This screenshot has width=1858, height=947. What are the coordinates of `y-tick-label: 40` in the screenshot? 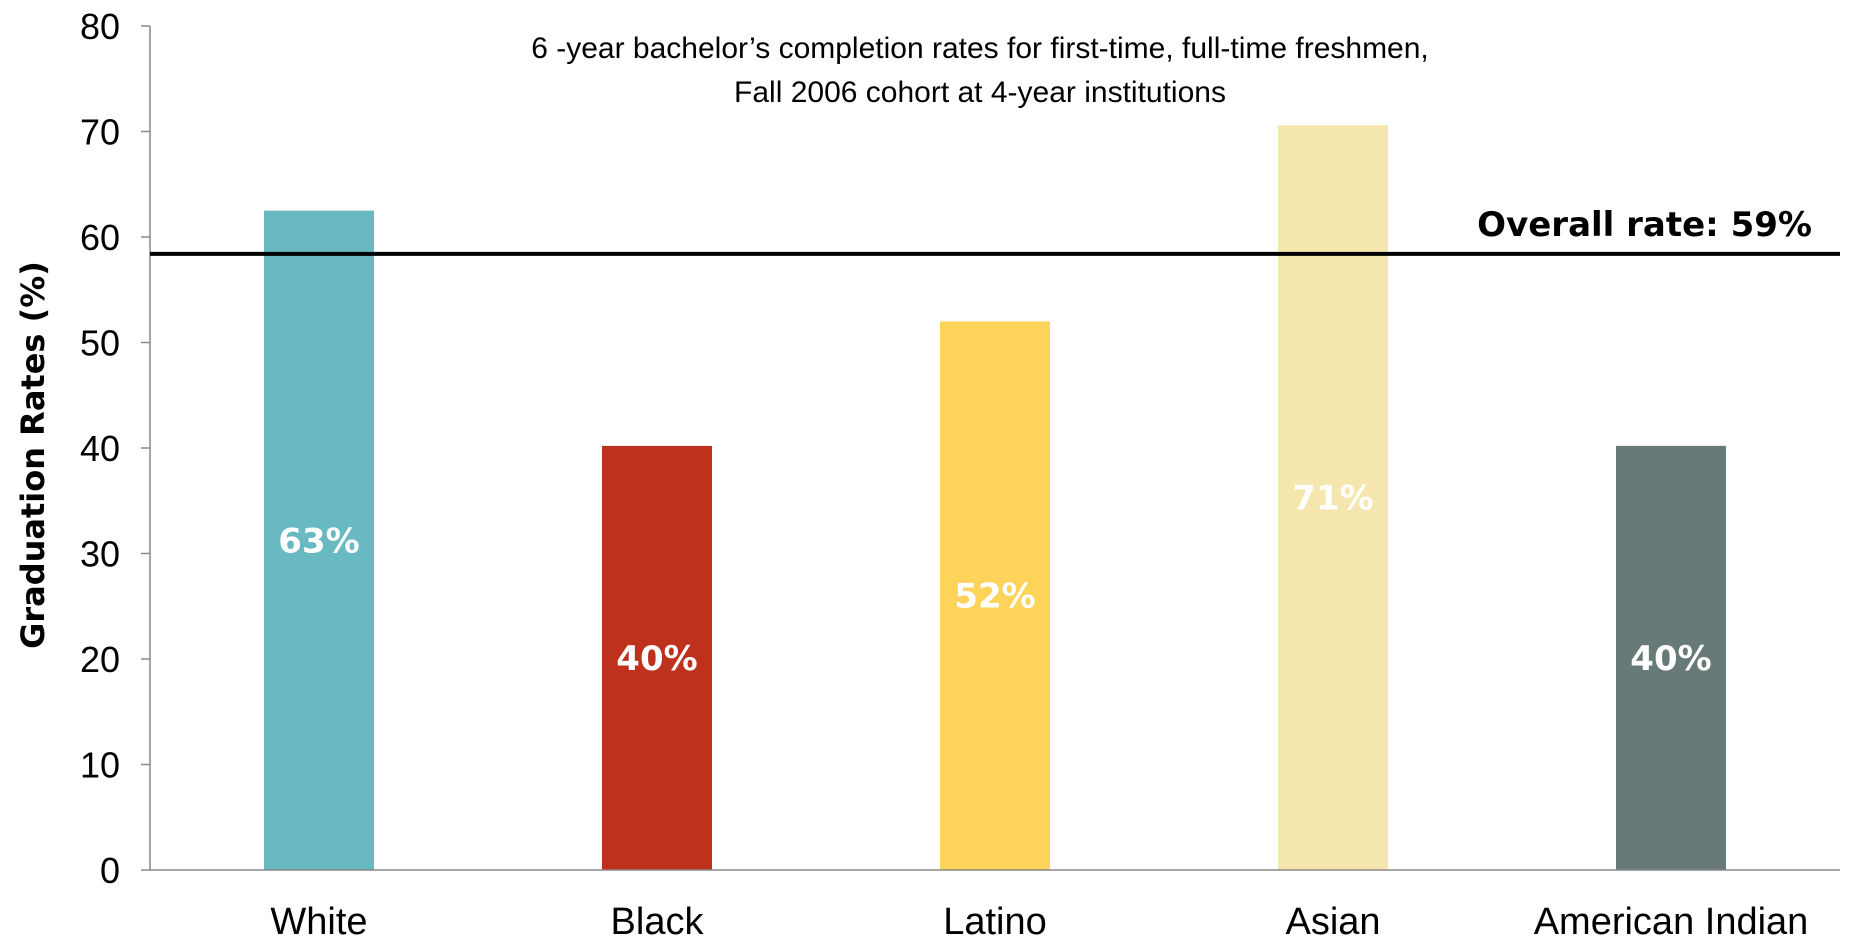 It's located at (100, 448).